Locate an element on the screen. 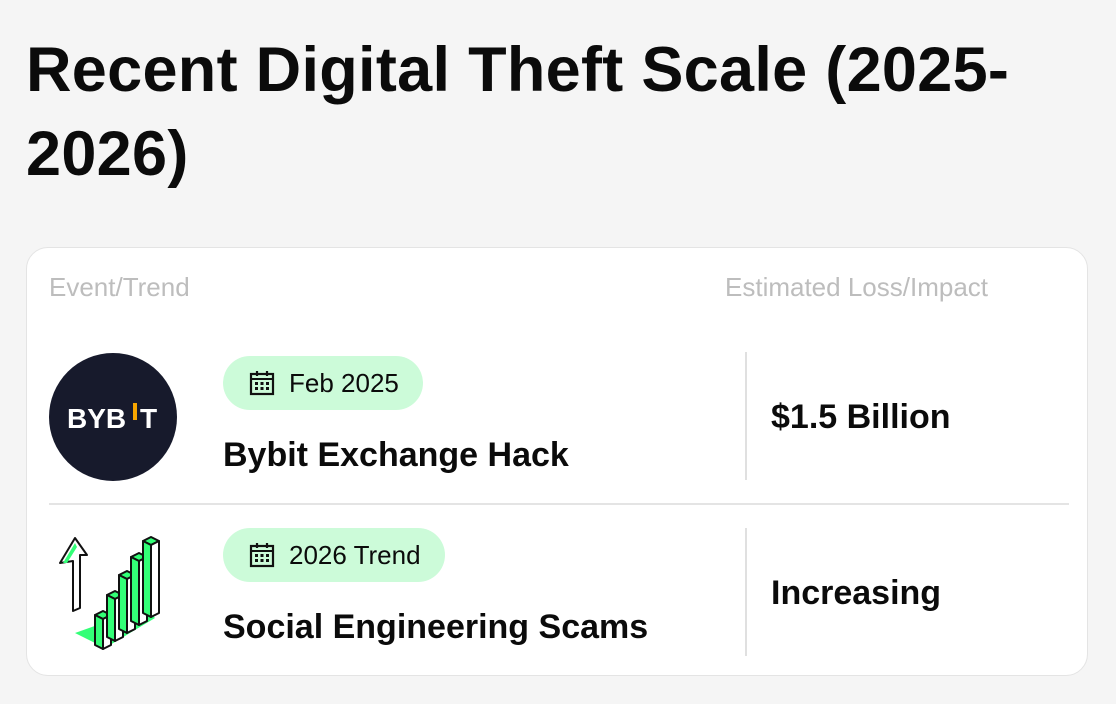 The width and height of the screenshot is (1116, 704). row-divider is located at coordinates (559, 504).